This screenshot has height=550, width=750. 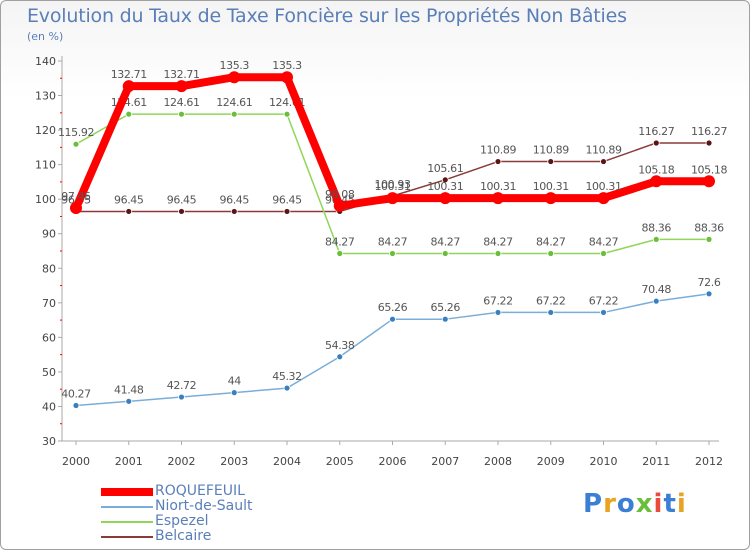 I want to click on logo-letter: r, so click(x=610, y=504).